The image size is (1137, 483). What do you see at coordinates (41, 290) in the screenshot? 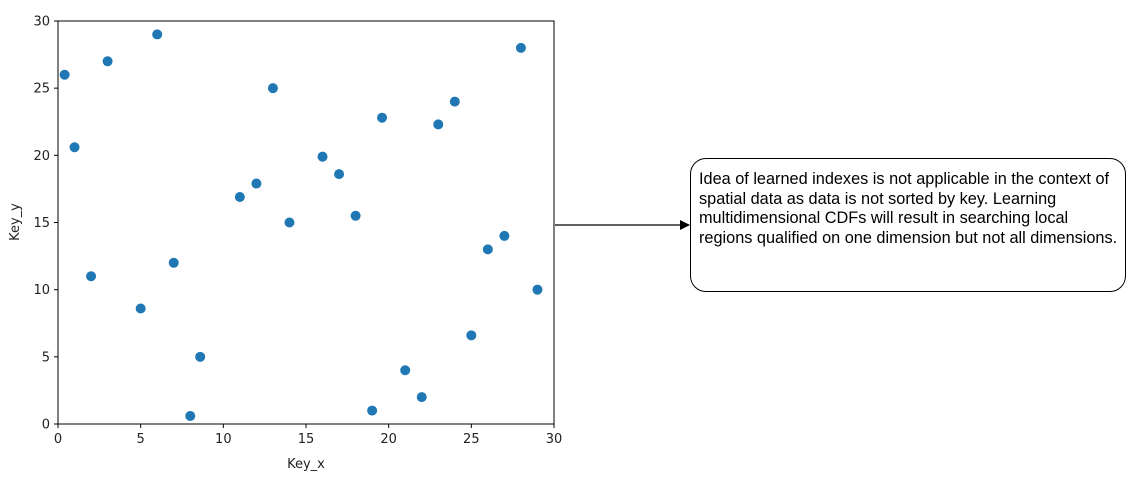
I see `y-tick-label: 10` at bounding box center [41, 290].